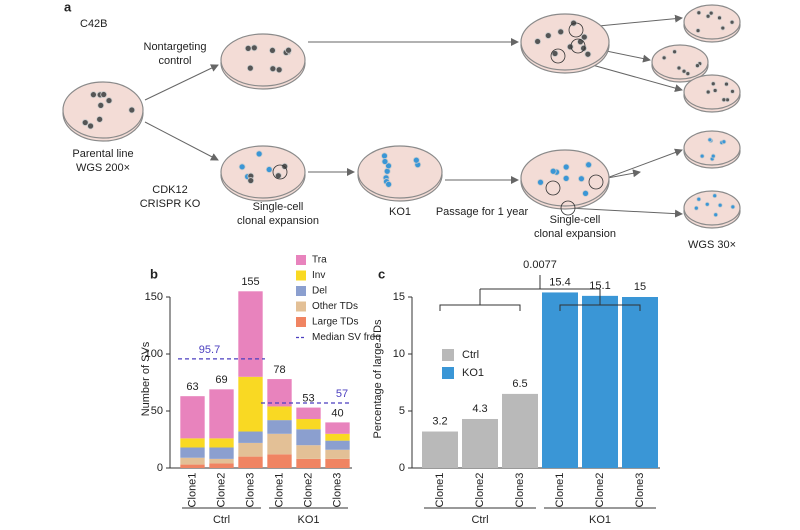  Describe the element at coordinates (154, 297) in the screenshot. I see `y-tick-label: 150` at that location.